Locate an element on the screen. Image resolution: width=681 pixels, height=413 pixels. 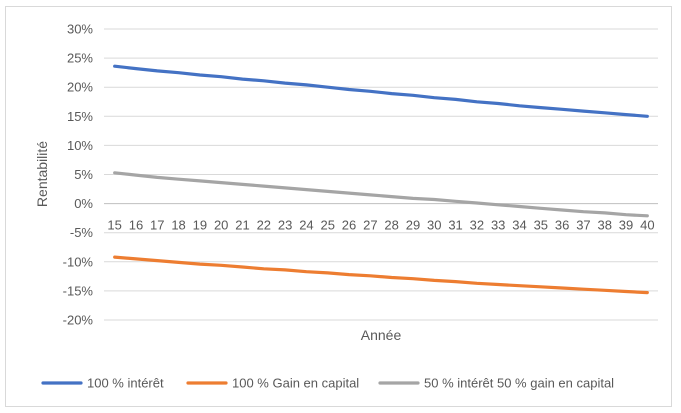
x-tick-label: 15 is located at coordinates (114, 225).